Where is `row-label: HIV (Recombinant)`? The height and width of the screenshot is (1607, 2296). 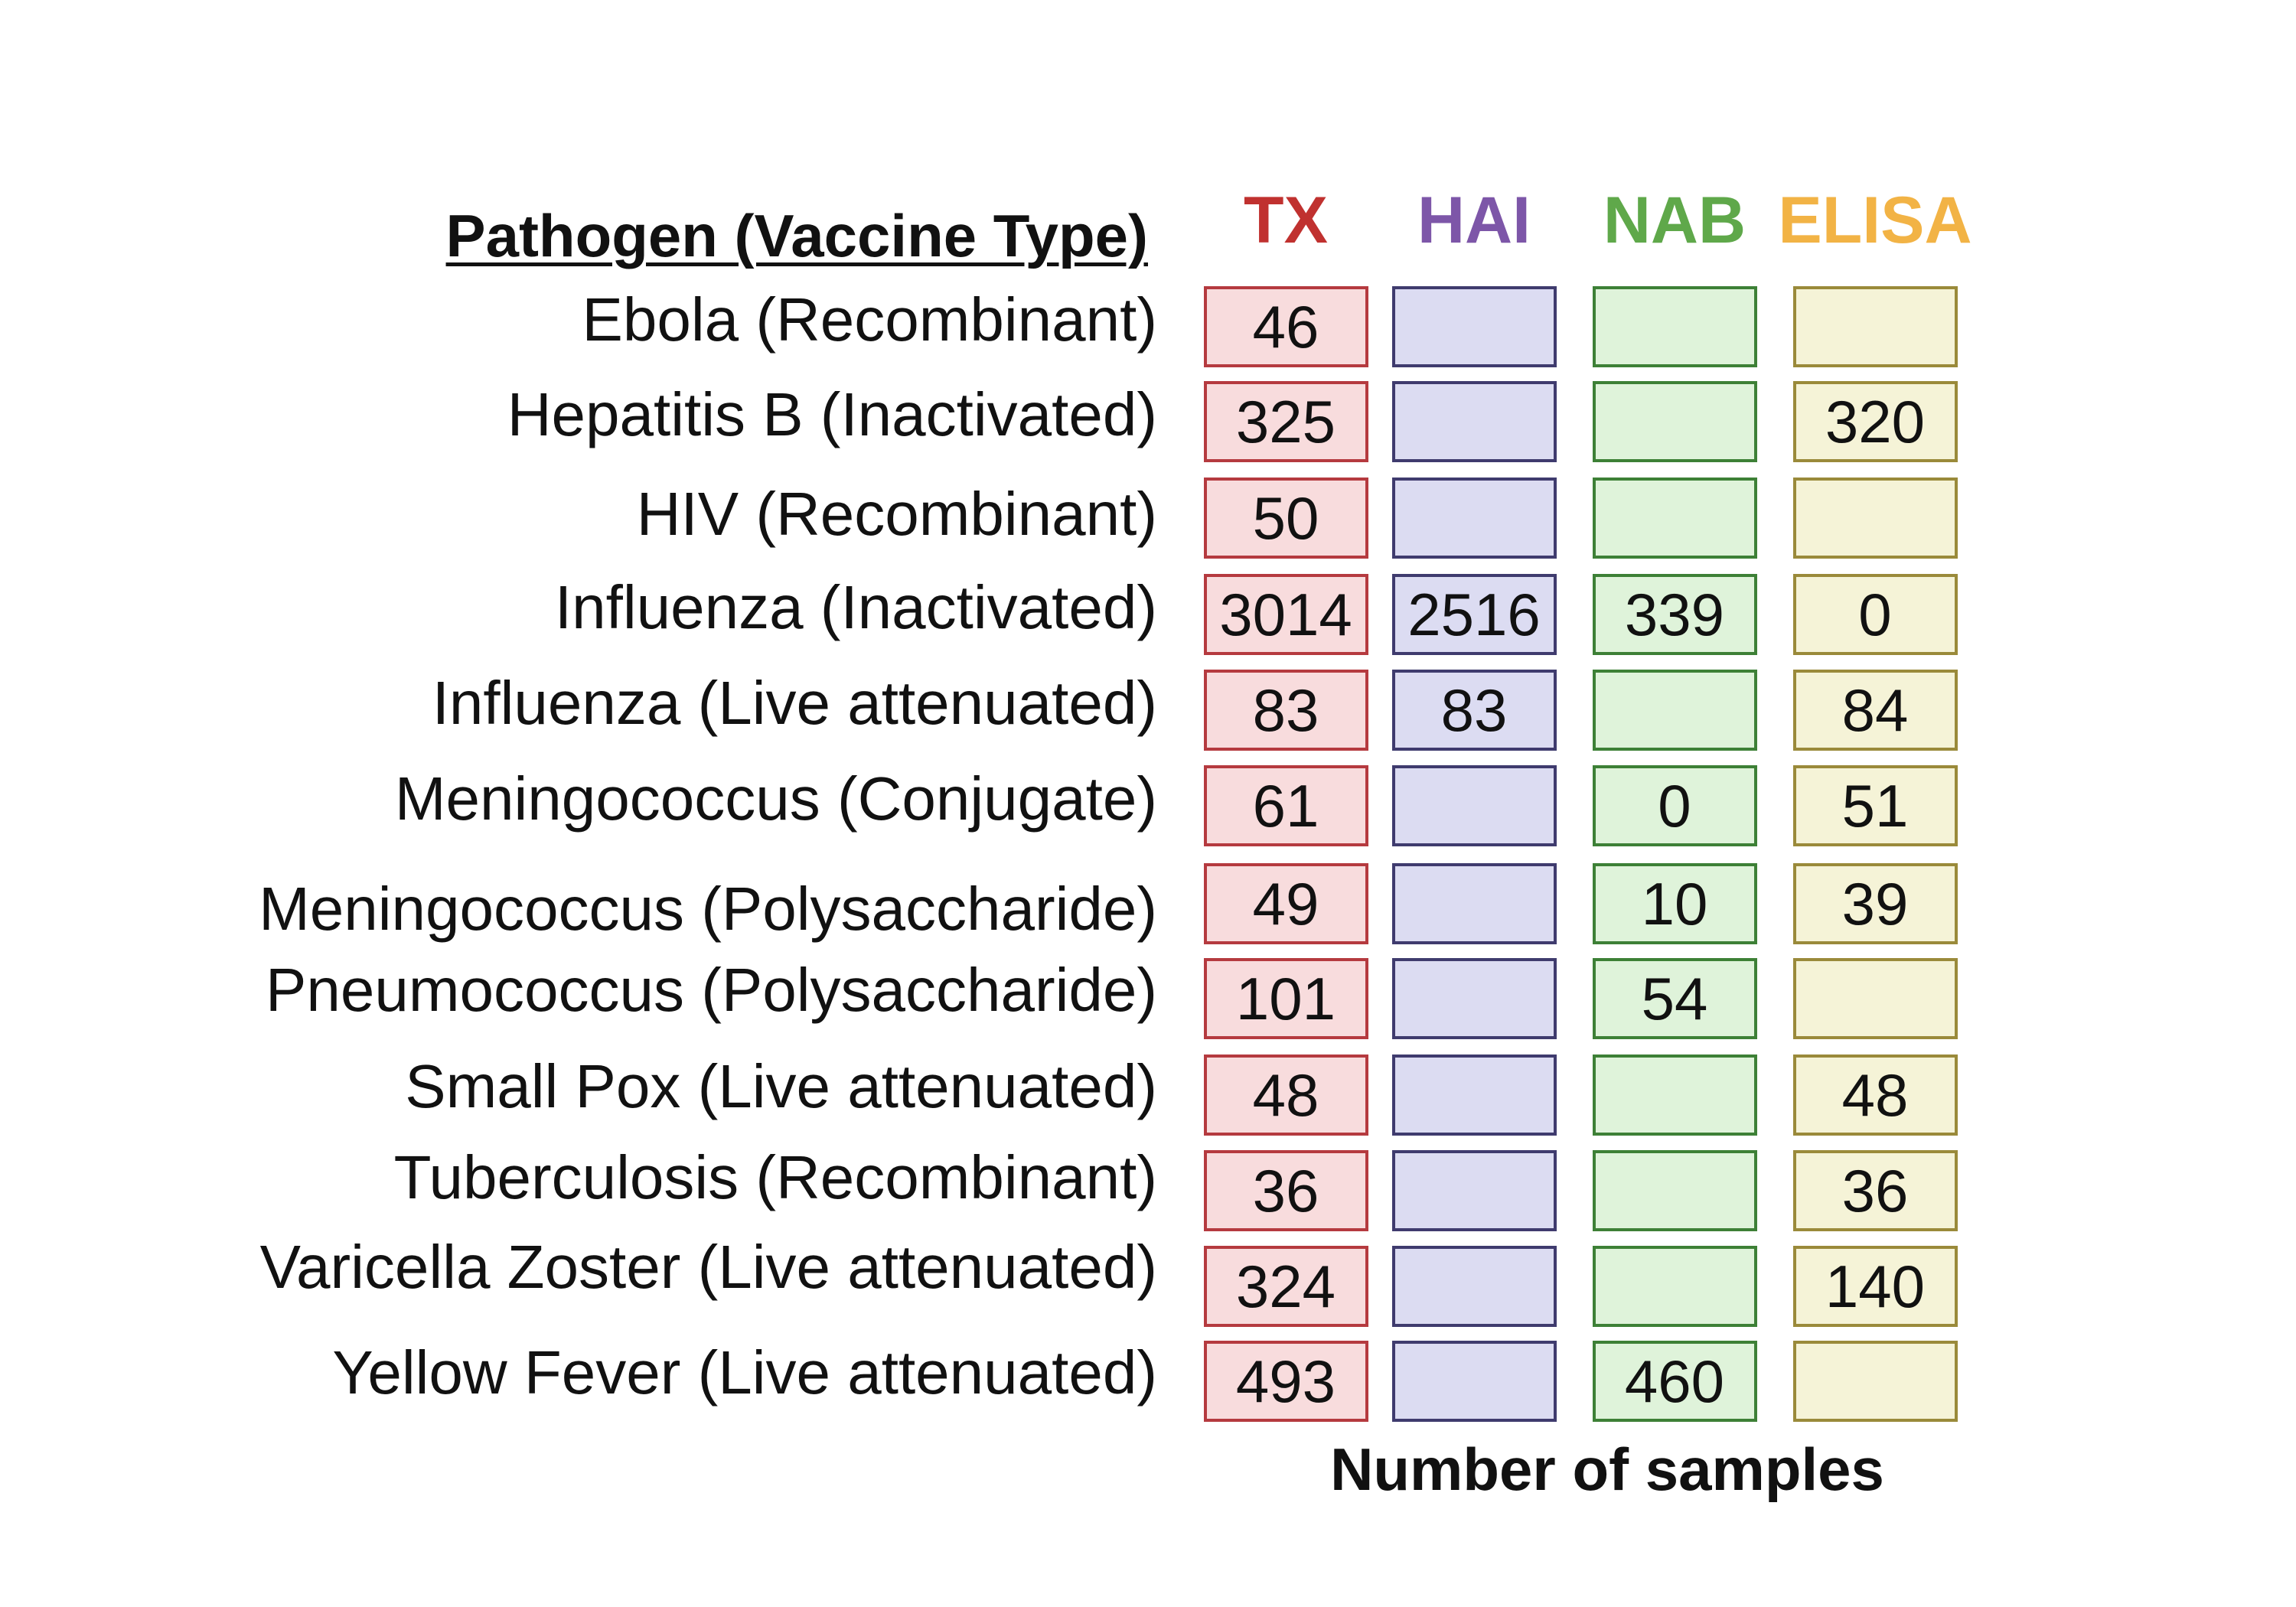 row-label: HIV (Recombinant) is located at coordinates (896, 514).